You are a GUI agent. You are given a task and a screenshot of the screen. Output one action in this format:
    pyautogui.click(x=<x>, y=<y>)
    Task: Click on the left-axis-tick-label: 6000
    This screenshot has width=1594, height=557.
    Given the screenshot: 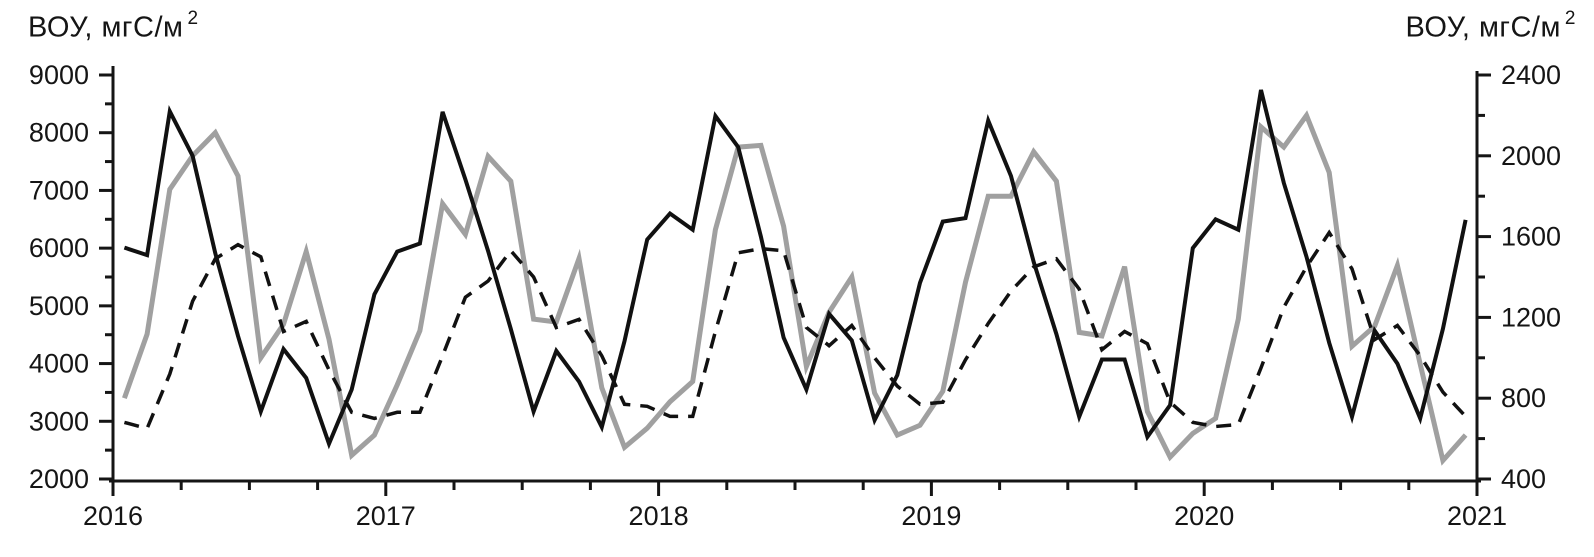 What is the action you would take?
    pyautogui.click(x=59, y=248)
    